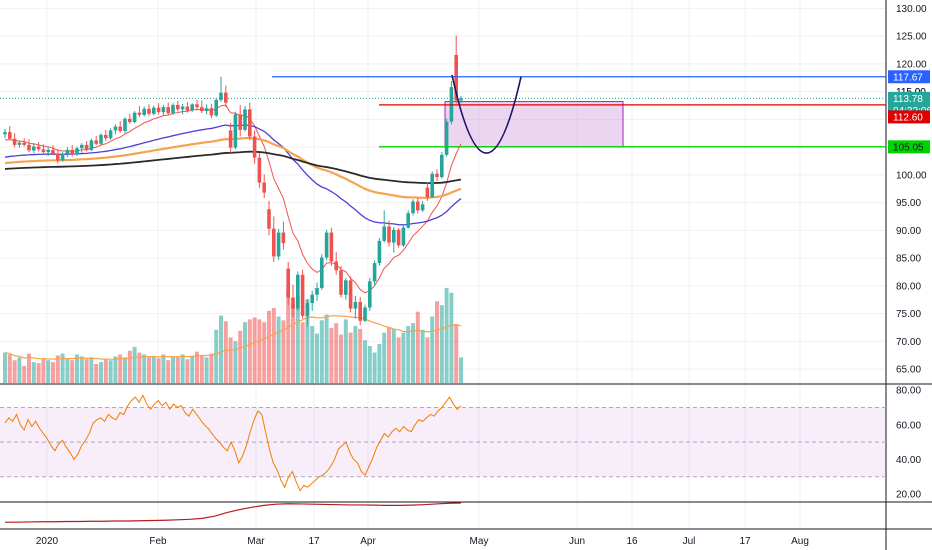 This screenshot has height=550, width=932. I want to click on price-badge: 112.60, so click(909, 117).